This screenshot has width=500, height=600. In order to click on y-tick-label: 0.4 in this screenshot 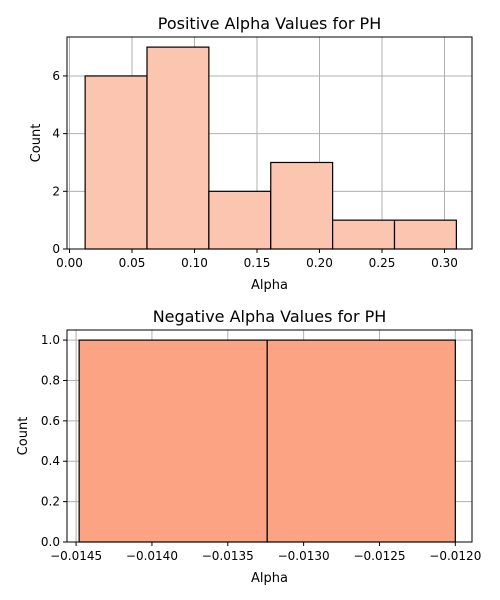, I will do `click(50, 461)`.